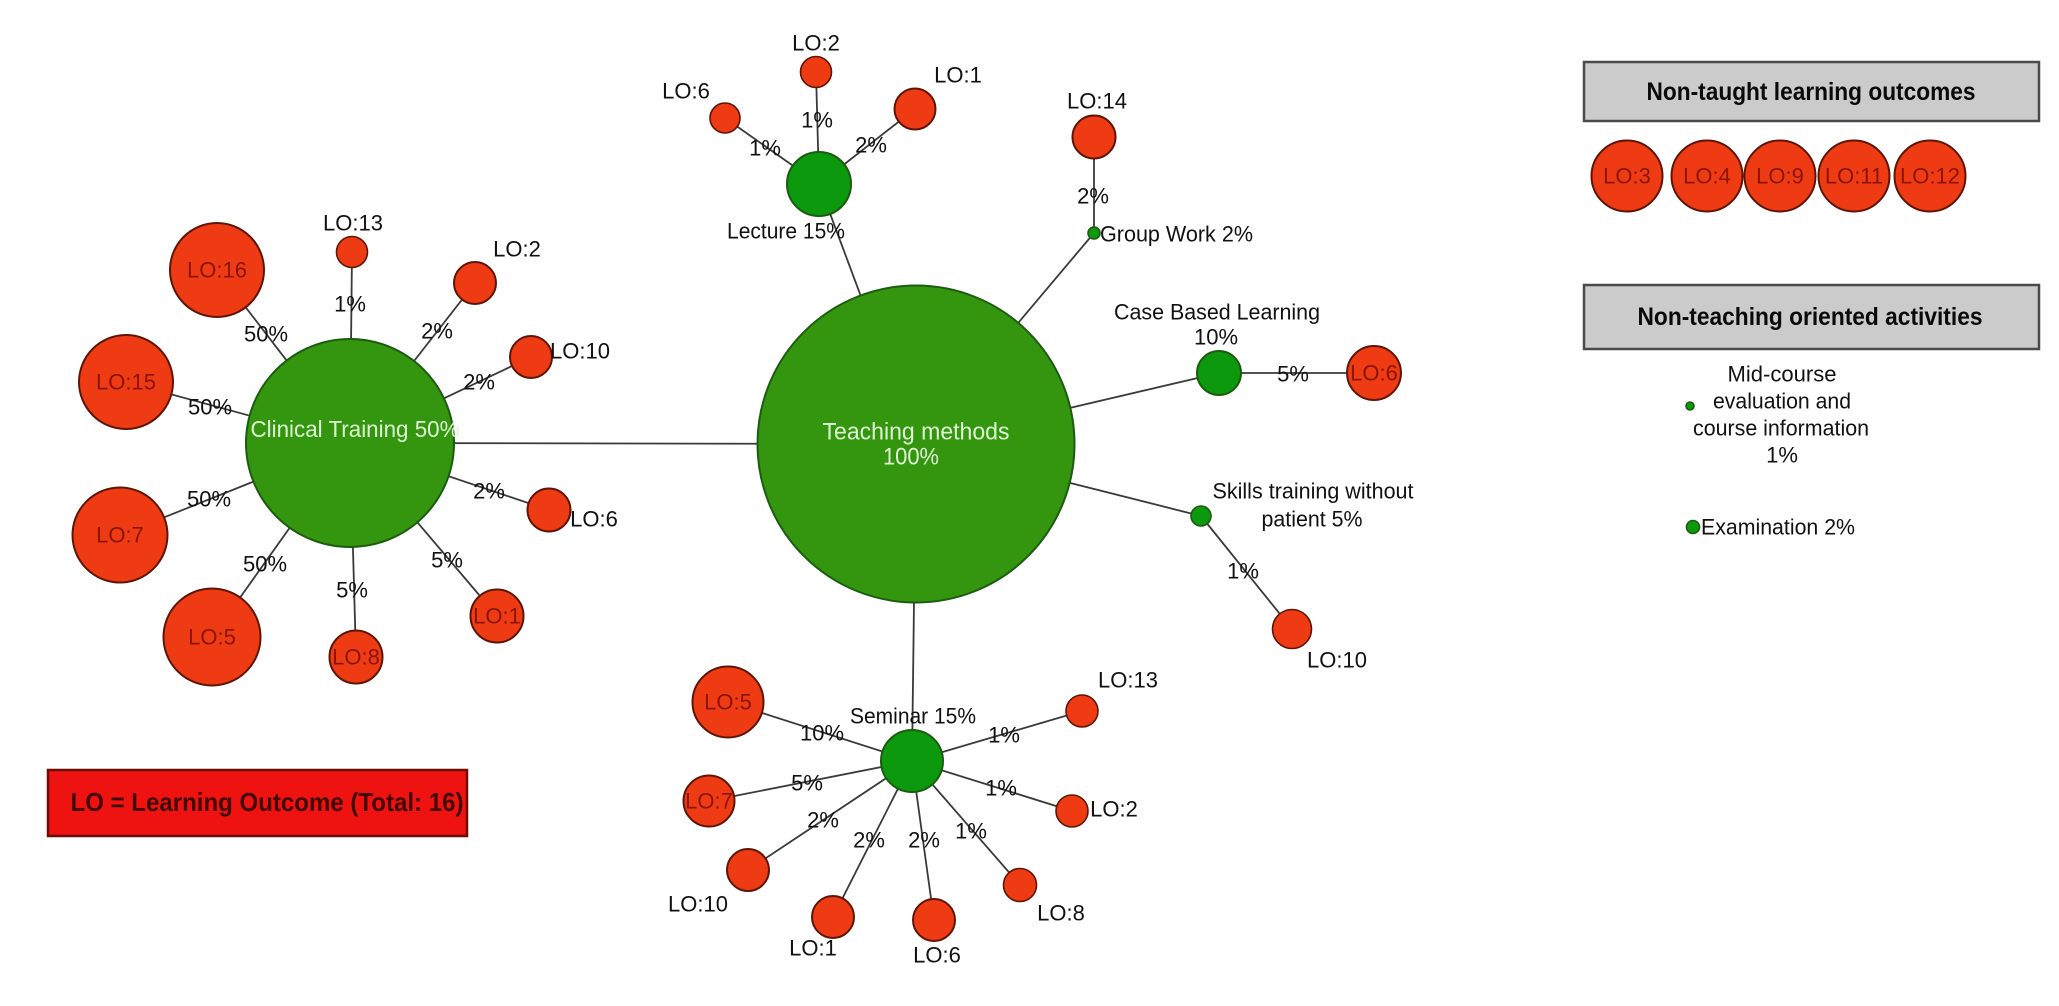 The image size is (2059, 1006). I want to click on svg-text: course information, so click(1781, 428).